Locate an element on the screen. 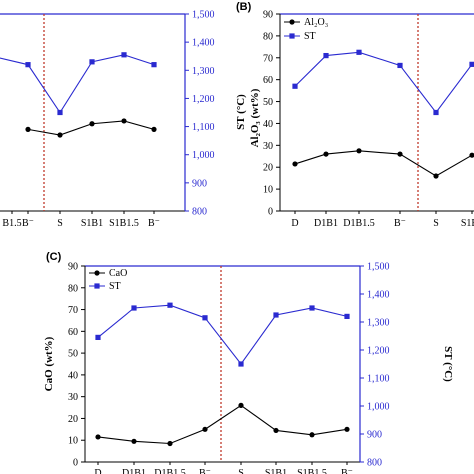 Image resolution: width=474 pixels, height=474 pixels. panel-c-series-st-line is located at coordinates (222, 334).